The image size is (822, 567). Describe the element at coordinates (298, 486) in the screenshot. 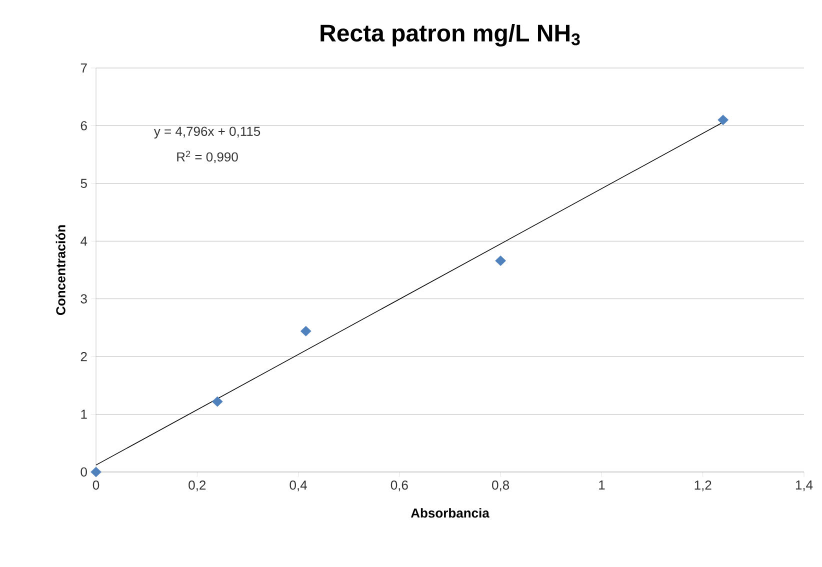

I see `x-tick-label: 0,4` at that location.